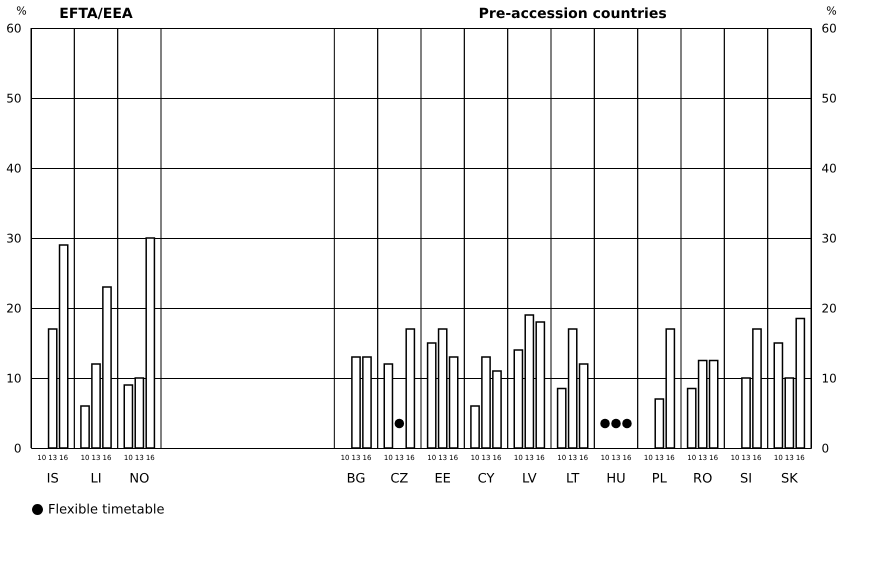 Image resolution: width=875 pixels, height=571 pixels. Describe the element at coordinates (660, 479) in the screenshot. I see `x-tick-label: PL` at that location.